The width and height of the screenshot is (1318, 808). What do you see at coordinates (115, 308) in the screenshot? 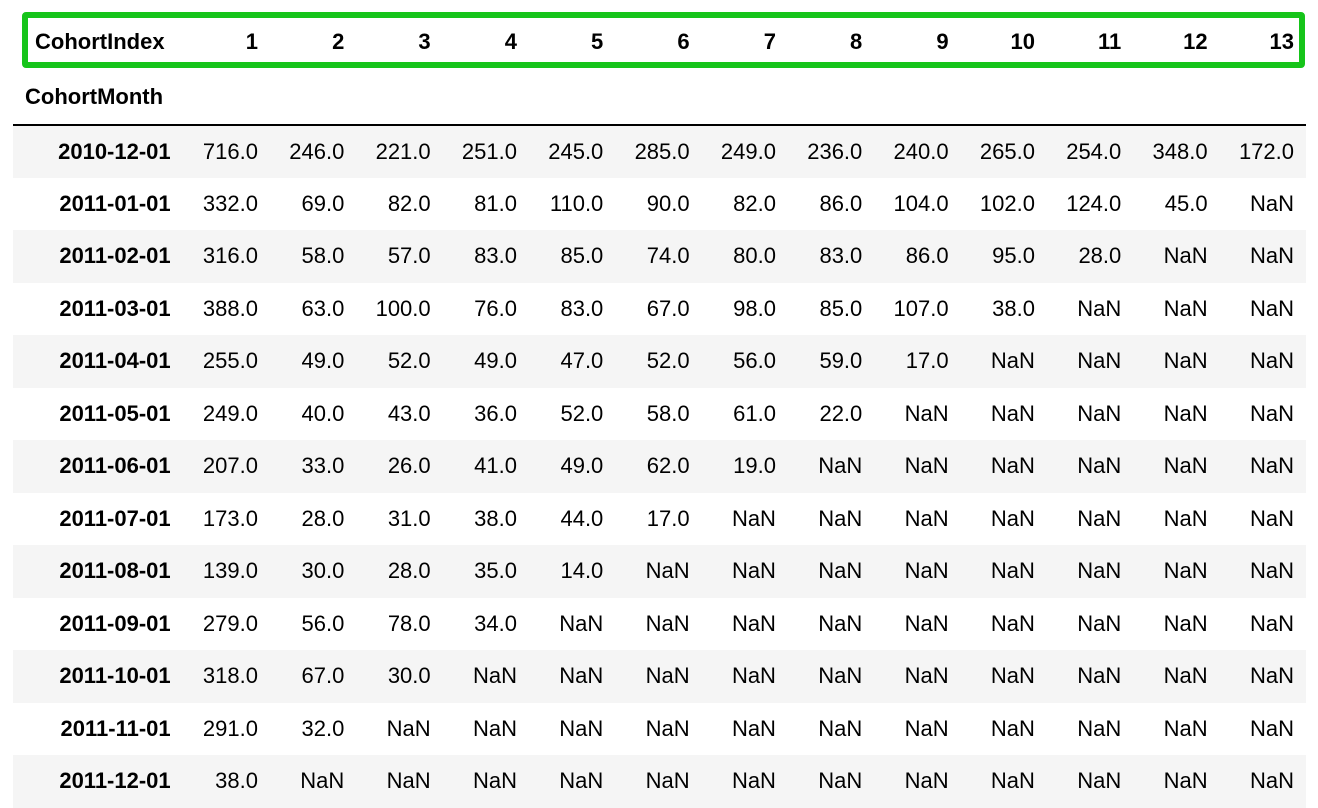
I see `row-index-label: 2011-03-01` at bounding box center [115, 308].